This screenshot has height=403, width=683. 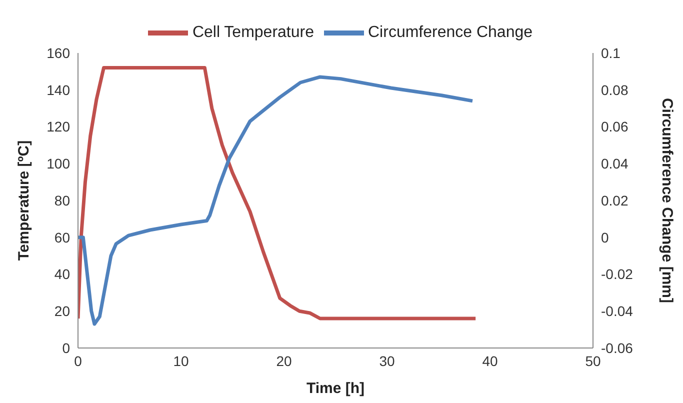 I want to click on y-tick-label: 20, so click(x=62, y=311).